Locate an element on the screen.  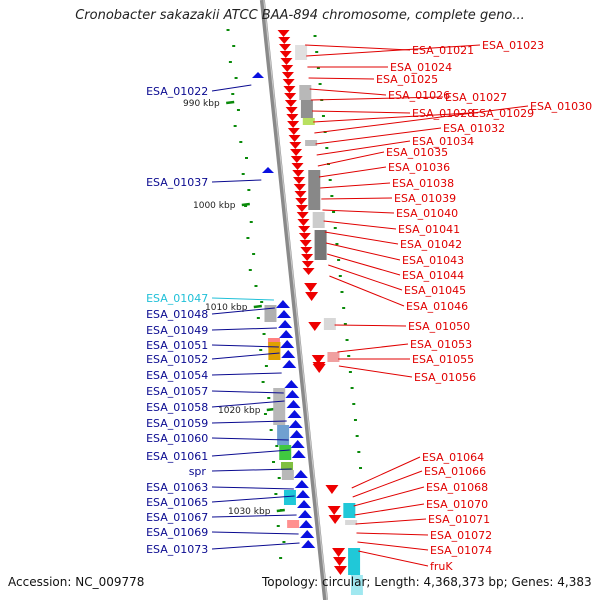
gene-label-right: ESA_01064 is located at coordinates (453, 457).